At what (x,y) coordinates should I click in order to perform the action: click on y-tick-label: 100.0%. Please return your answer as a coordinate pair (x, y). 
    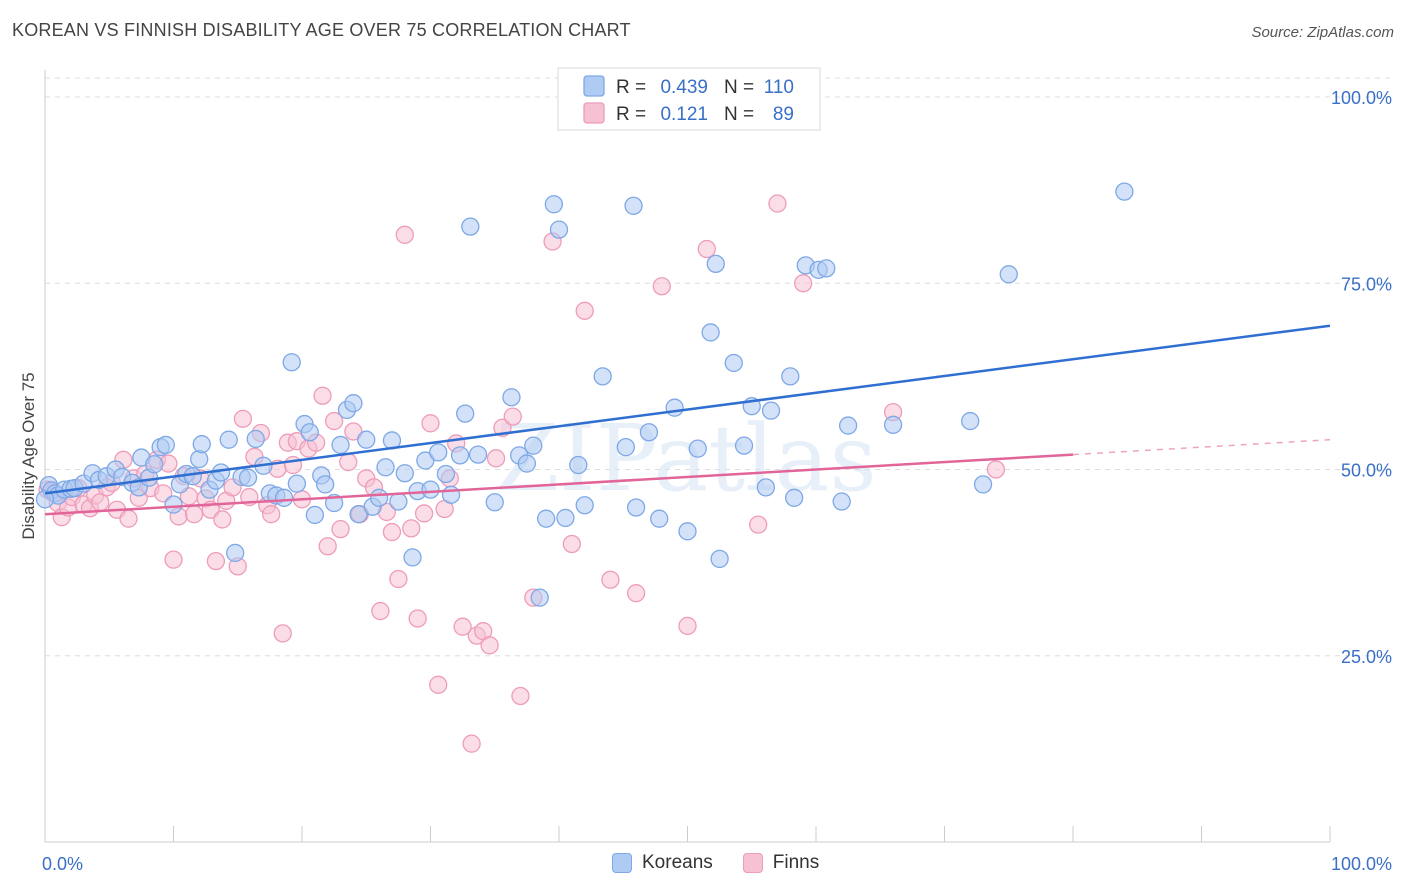
    Looking at the image, I should click on (1361, 98).